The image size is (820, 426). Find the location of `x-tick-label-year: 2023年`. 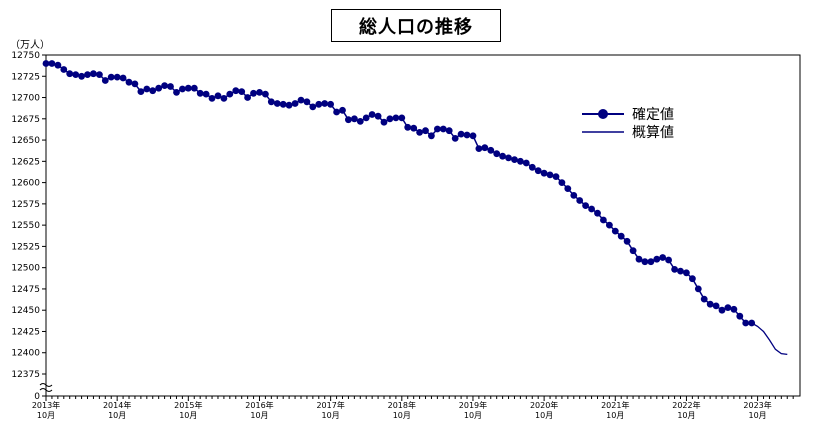

x-tick-label-year: 2023年 is located at coordinates (757, 405).